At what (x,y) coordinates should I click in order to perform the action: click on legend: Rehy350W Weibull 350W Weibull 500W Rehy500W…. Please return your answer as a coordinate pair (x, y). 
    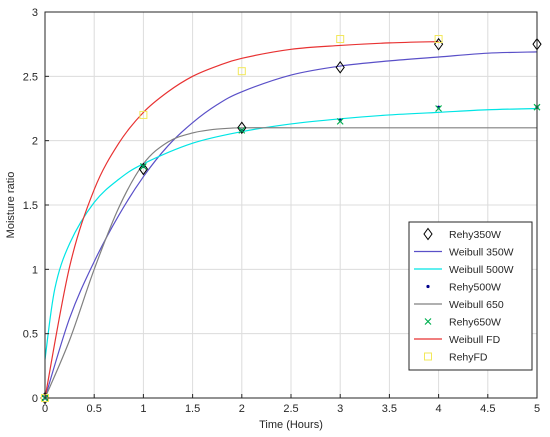
    Looking at the image, I should click on (470, 296).